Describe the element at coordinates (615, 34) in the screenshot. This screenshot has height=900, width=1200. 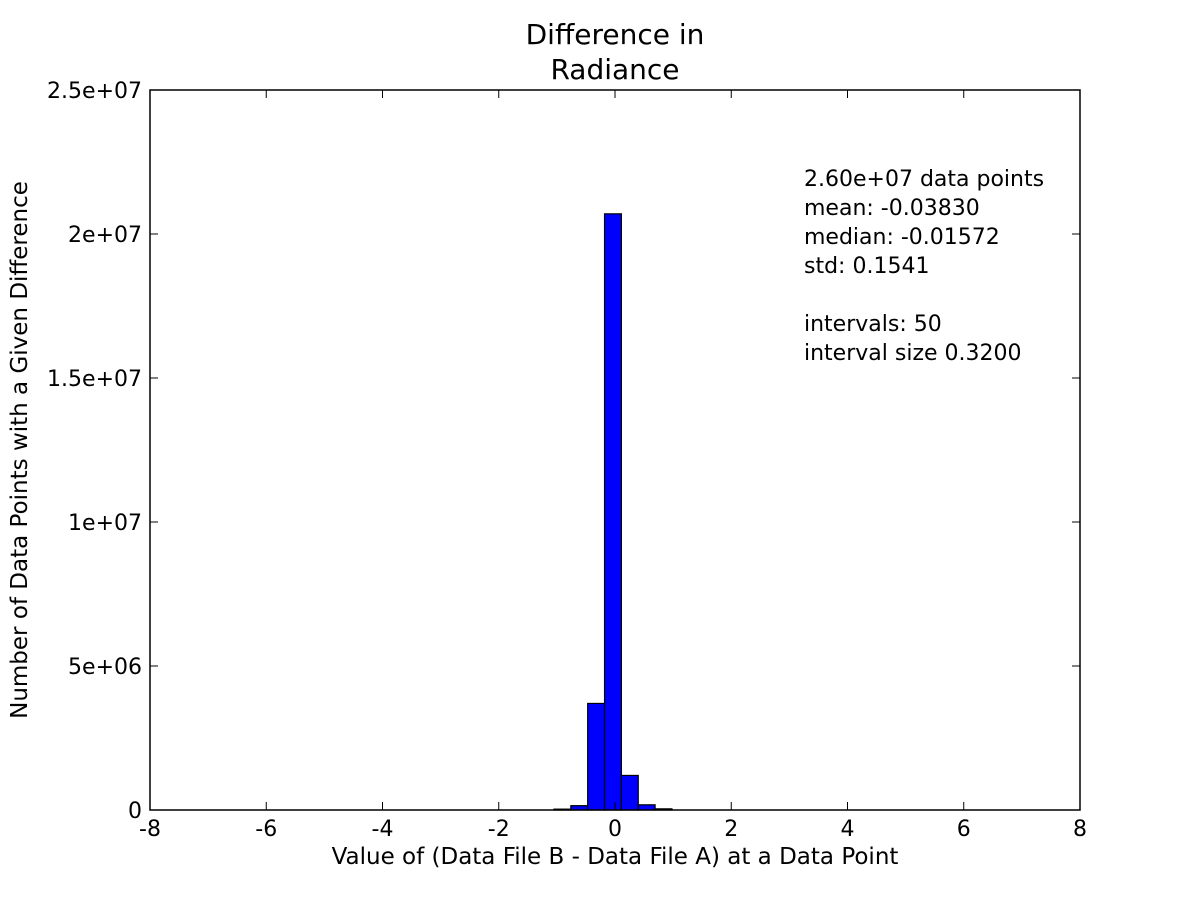
I see `chart-title-line-1: Difference in` at that location.